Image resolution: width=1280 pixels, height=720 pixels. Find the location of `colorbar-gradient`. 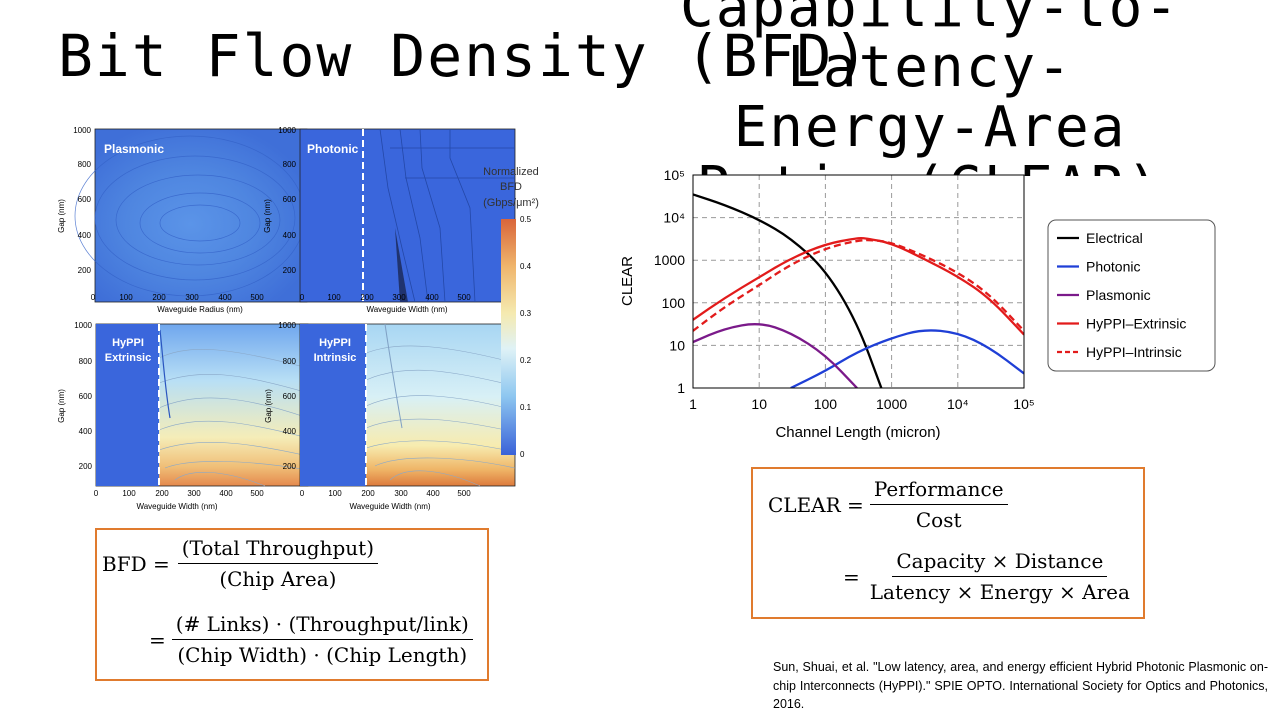

colorbar-gradient is located at coordinates (508, 337).